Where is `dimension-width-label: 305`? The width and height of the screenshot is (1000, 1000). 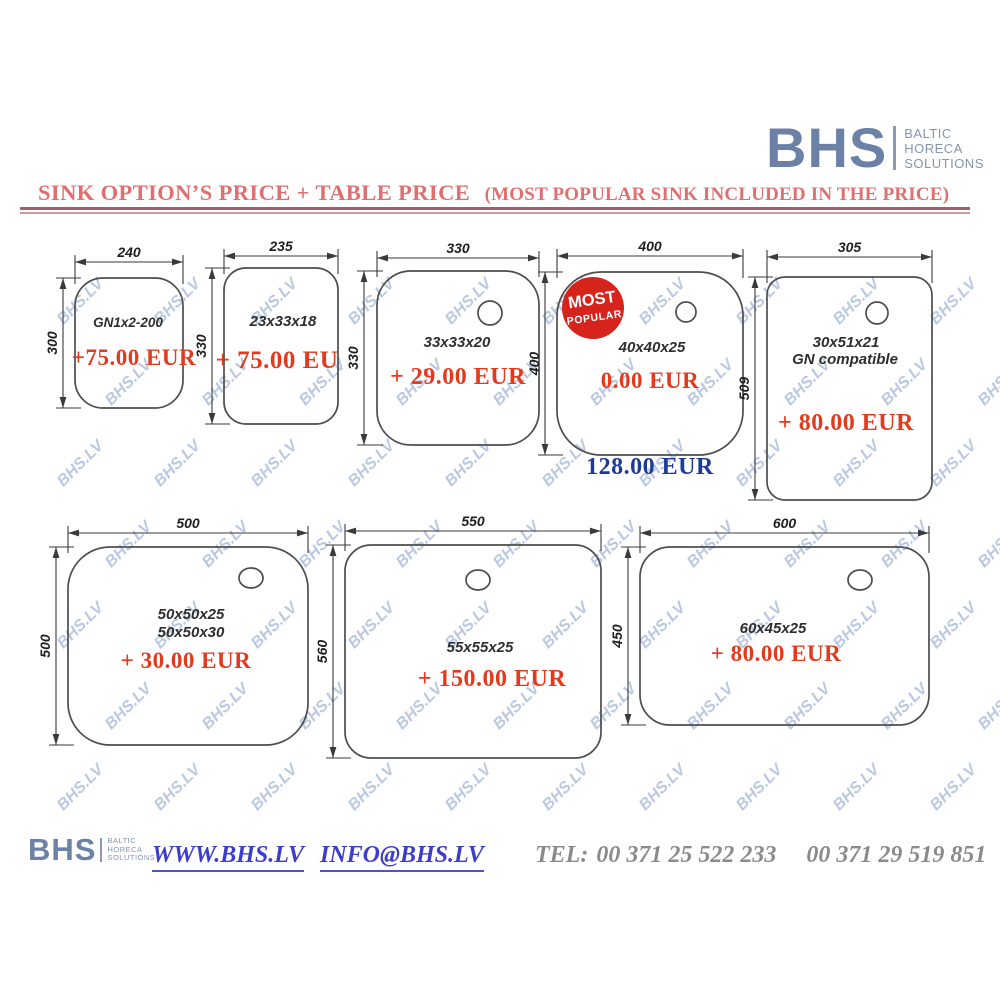
dimension-width-label: 305 is located at coordinates (850, 247).